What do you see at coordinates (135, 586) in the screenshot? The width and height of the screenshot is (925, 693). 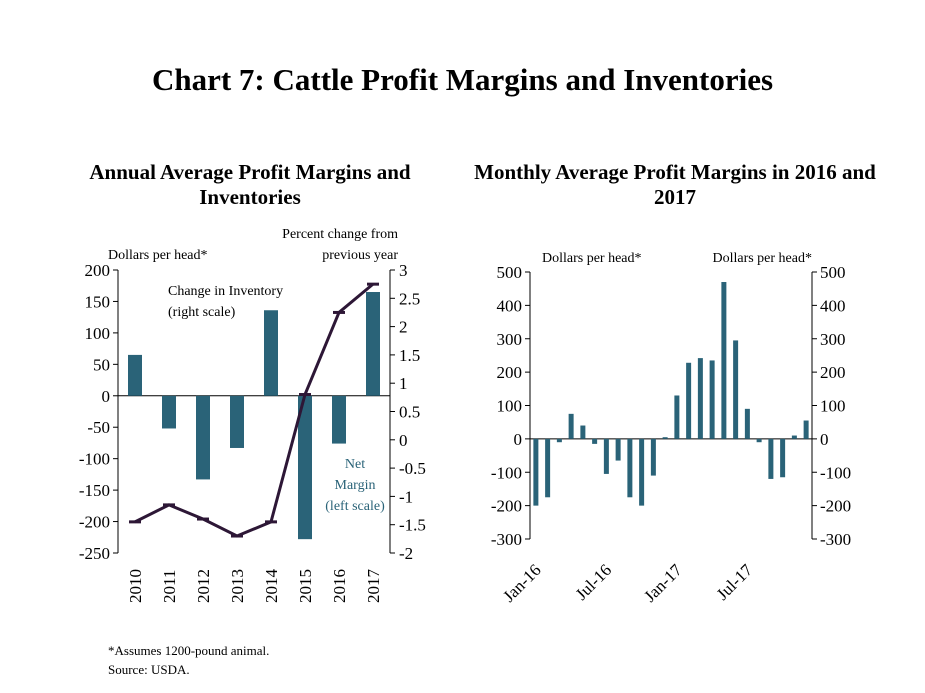 I see `year-label: 2010` at bounding box center [135, 586].